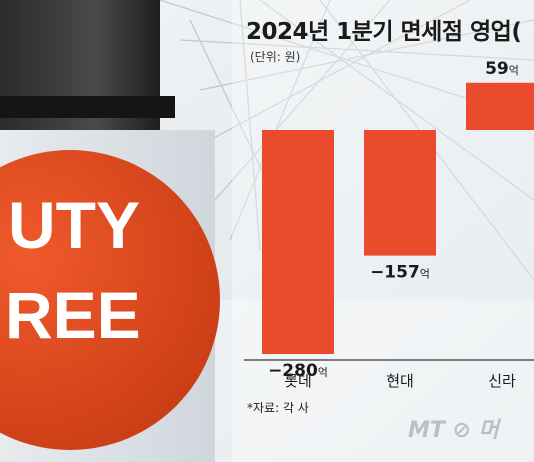 The height and width of the screenshot is (462, 534). What do you see at coordinates (502, 381) in the screenshot?
I see `category-label-3: 신라` at bounding box center [502, 381].